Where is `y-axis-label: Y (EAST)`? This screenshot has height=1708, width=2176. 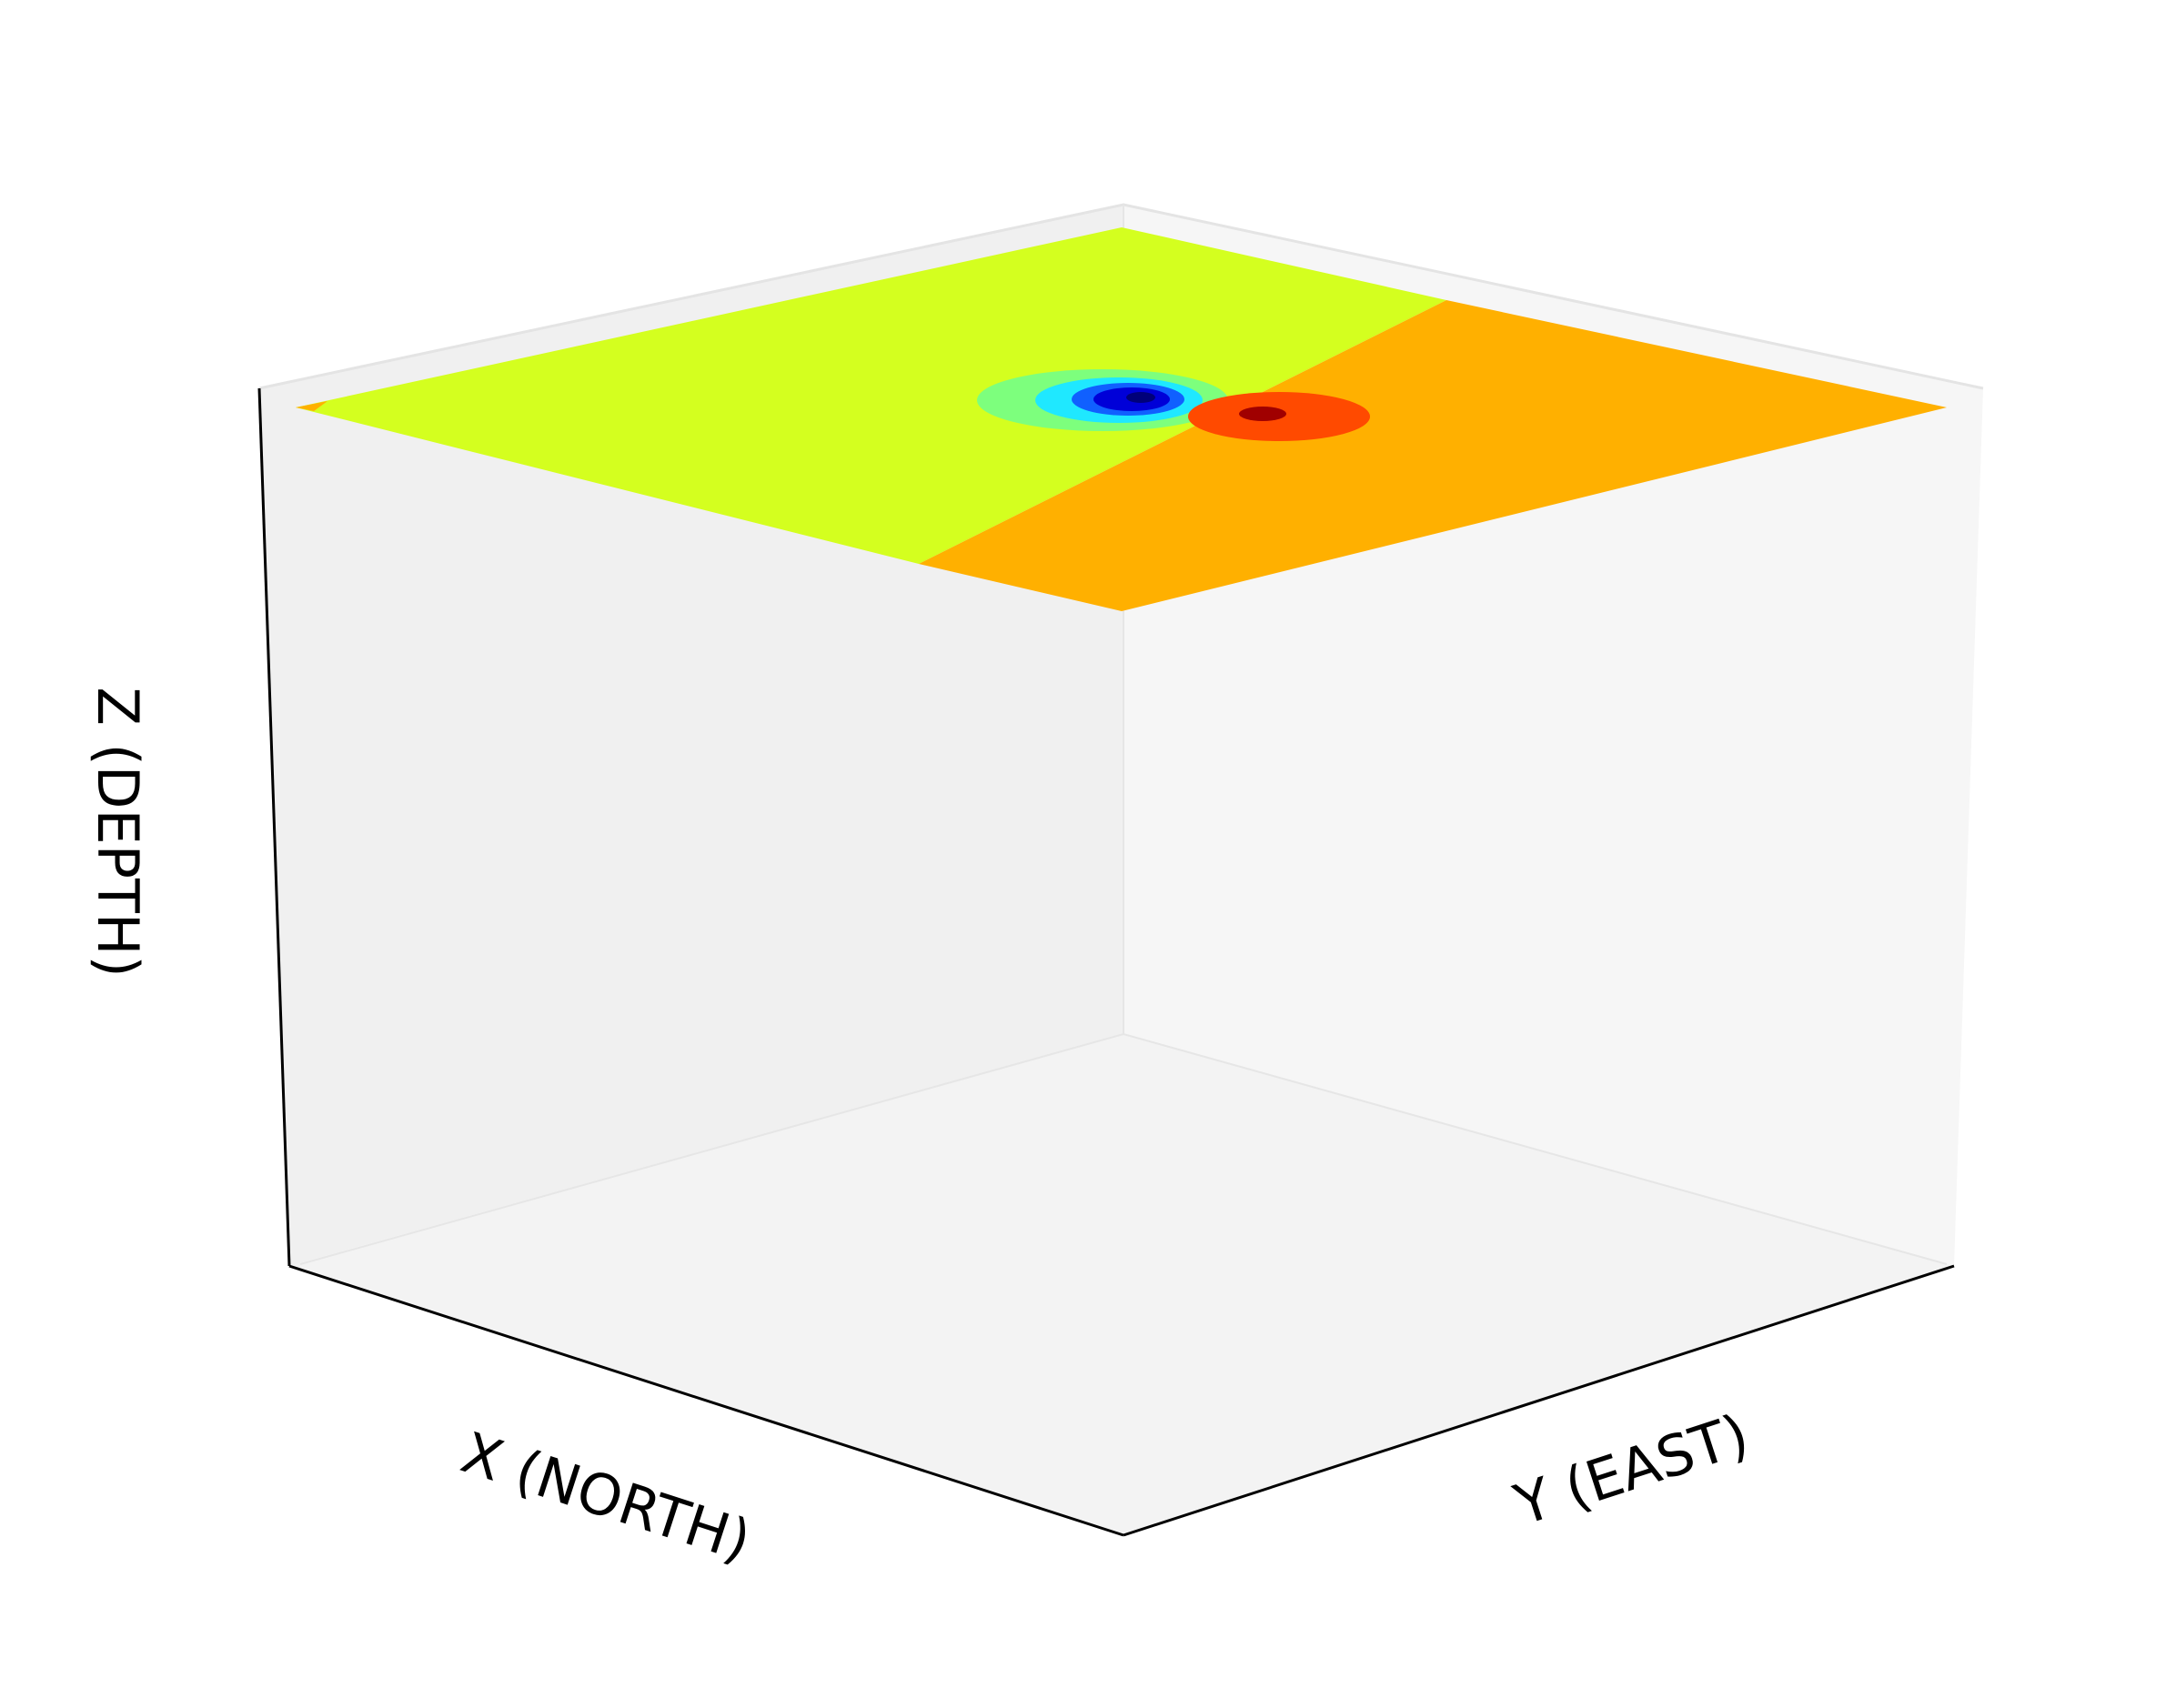
y-axis-label: Y (EAST) is located at coordinates (1631, 1470).